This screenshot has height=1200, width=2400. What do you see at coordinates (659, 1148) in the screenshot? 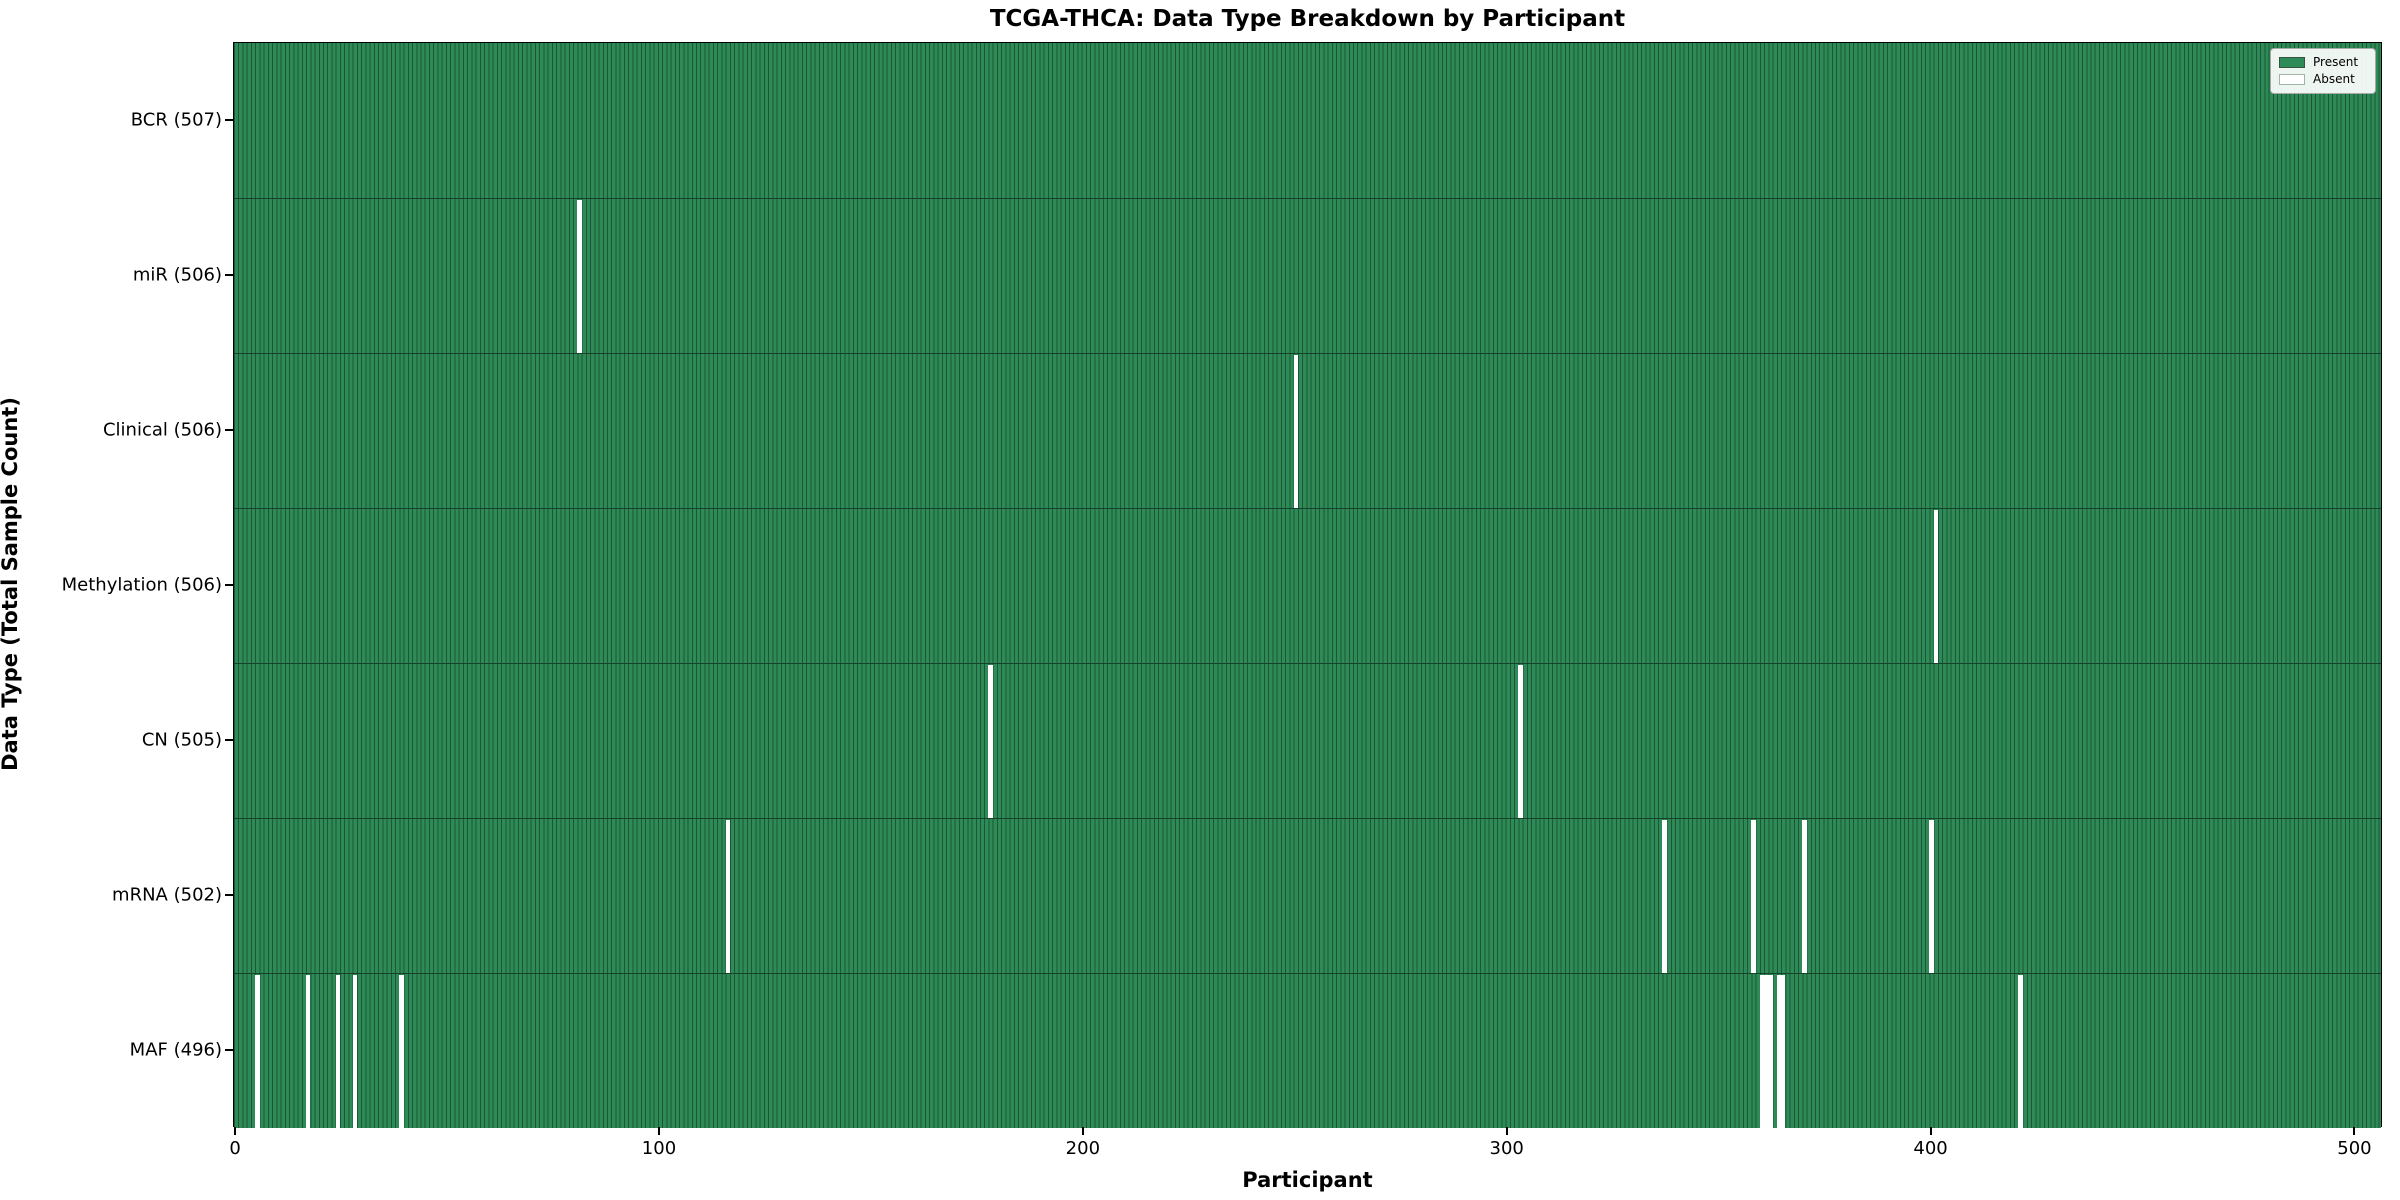
I see `x-tick-label: 100` at bounding box center [659, 1148].